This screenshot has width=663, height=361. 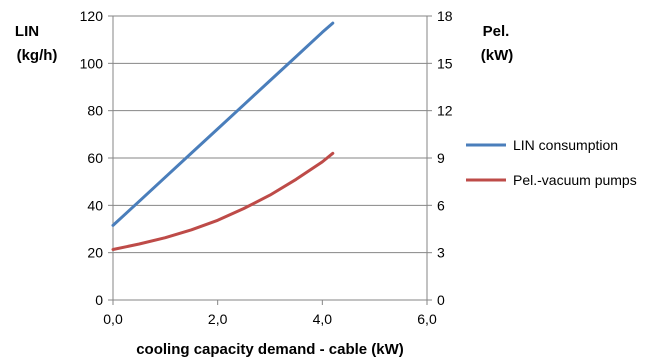 What do you see at coordinates (497, 55) in the screenshot?
I see `y-right-title-line2: (kW)` at bounding box center [497, 55].